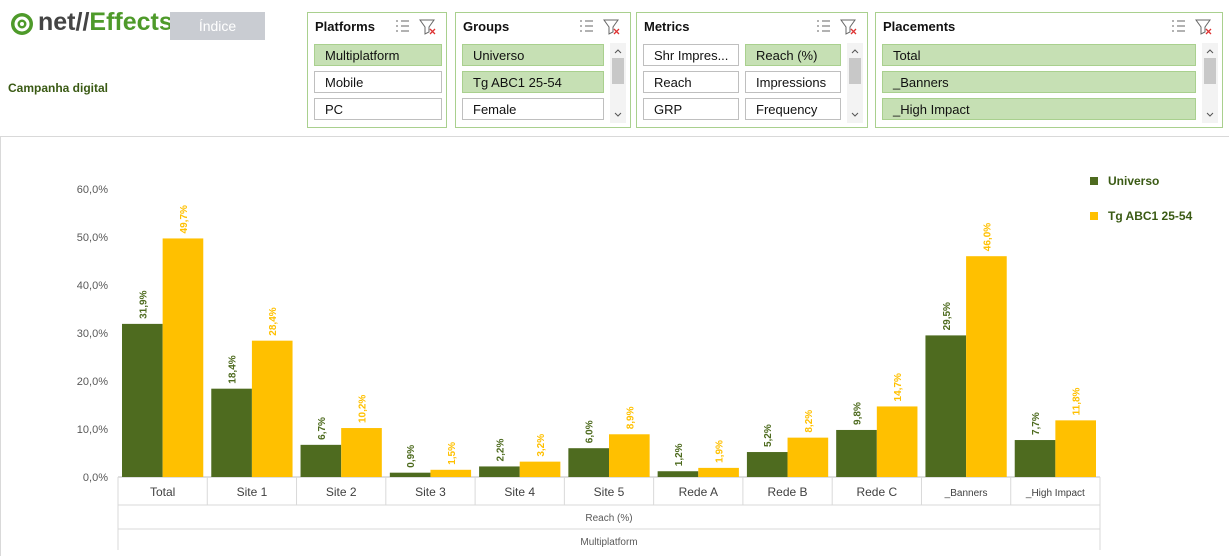 This screenshot has height=556, width=1229. What do you see at coordinates (898, 387) in the screenshot?
I see `data-label: 14,7%` at bounding box center [898, 387].